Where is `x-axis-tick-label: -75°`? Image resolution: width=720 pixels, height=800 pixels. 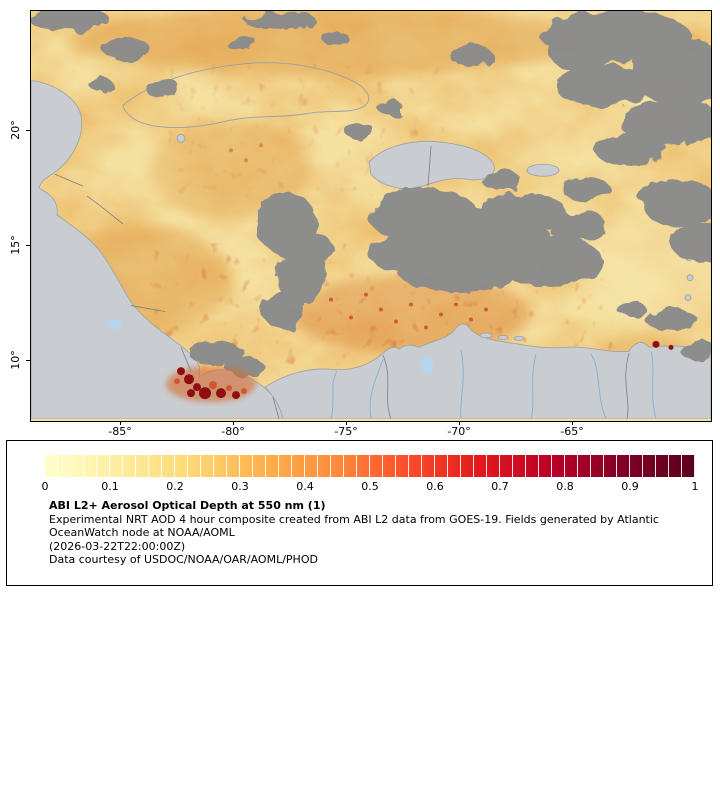
x-axis-tick-label: -75° is located at coordinates (346, 431).